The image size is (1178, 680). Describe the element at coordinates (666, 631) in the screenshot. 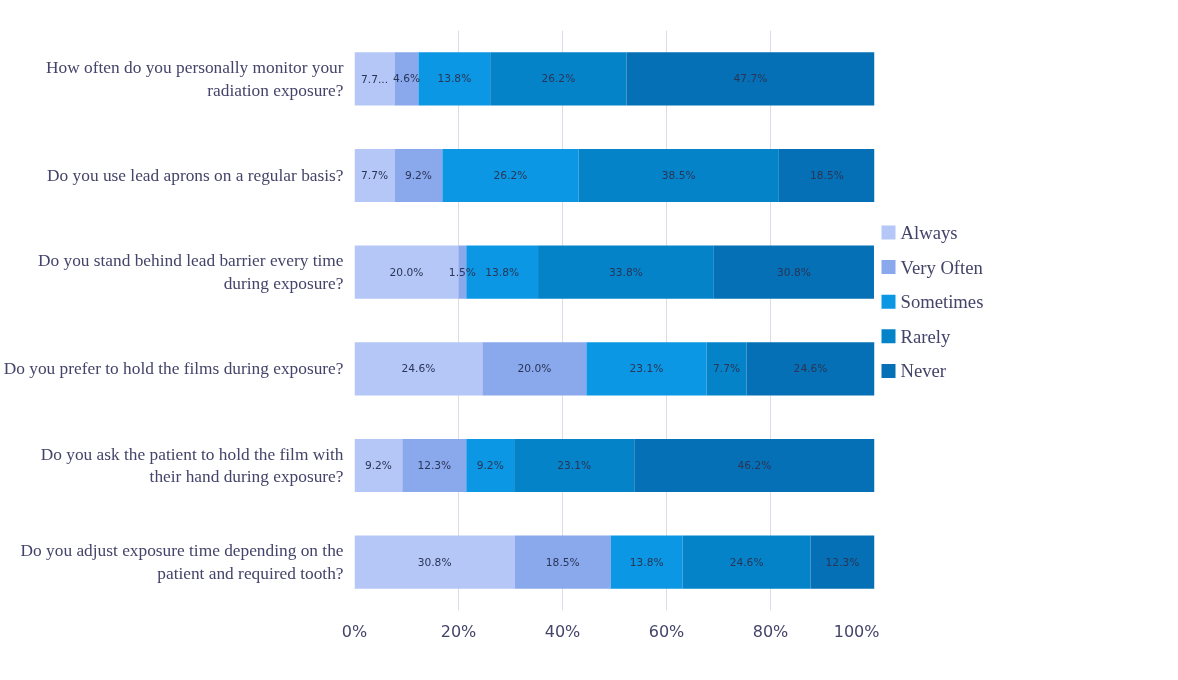

I see `x-tick-label: 60%` at that location.